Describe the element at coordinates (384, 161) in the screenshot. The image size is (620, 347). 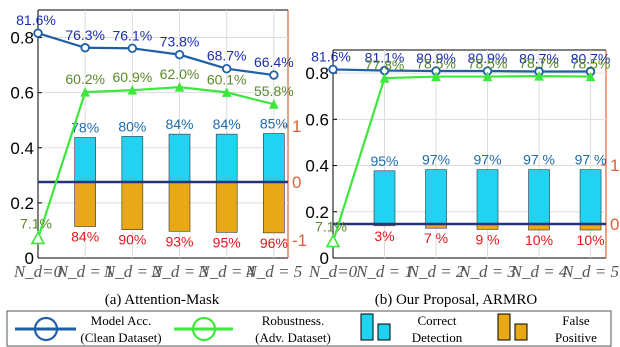
I see `correct-detection-label: 95%` at that location.